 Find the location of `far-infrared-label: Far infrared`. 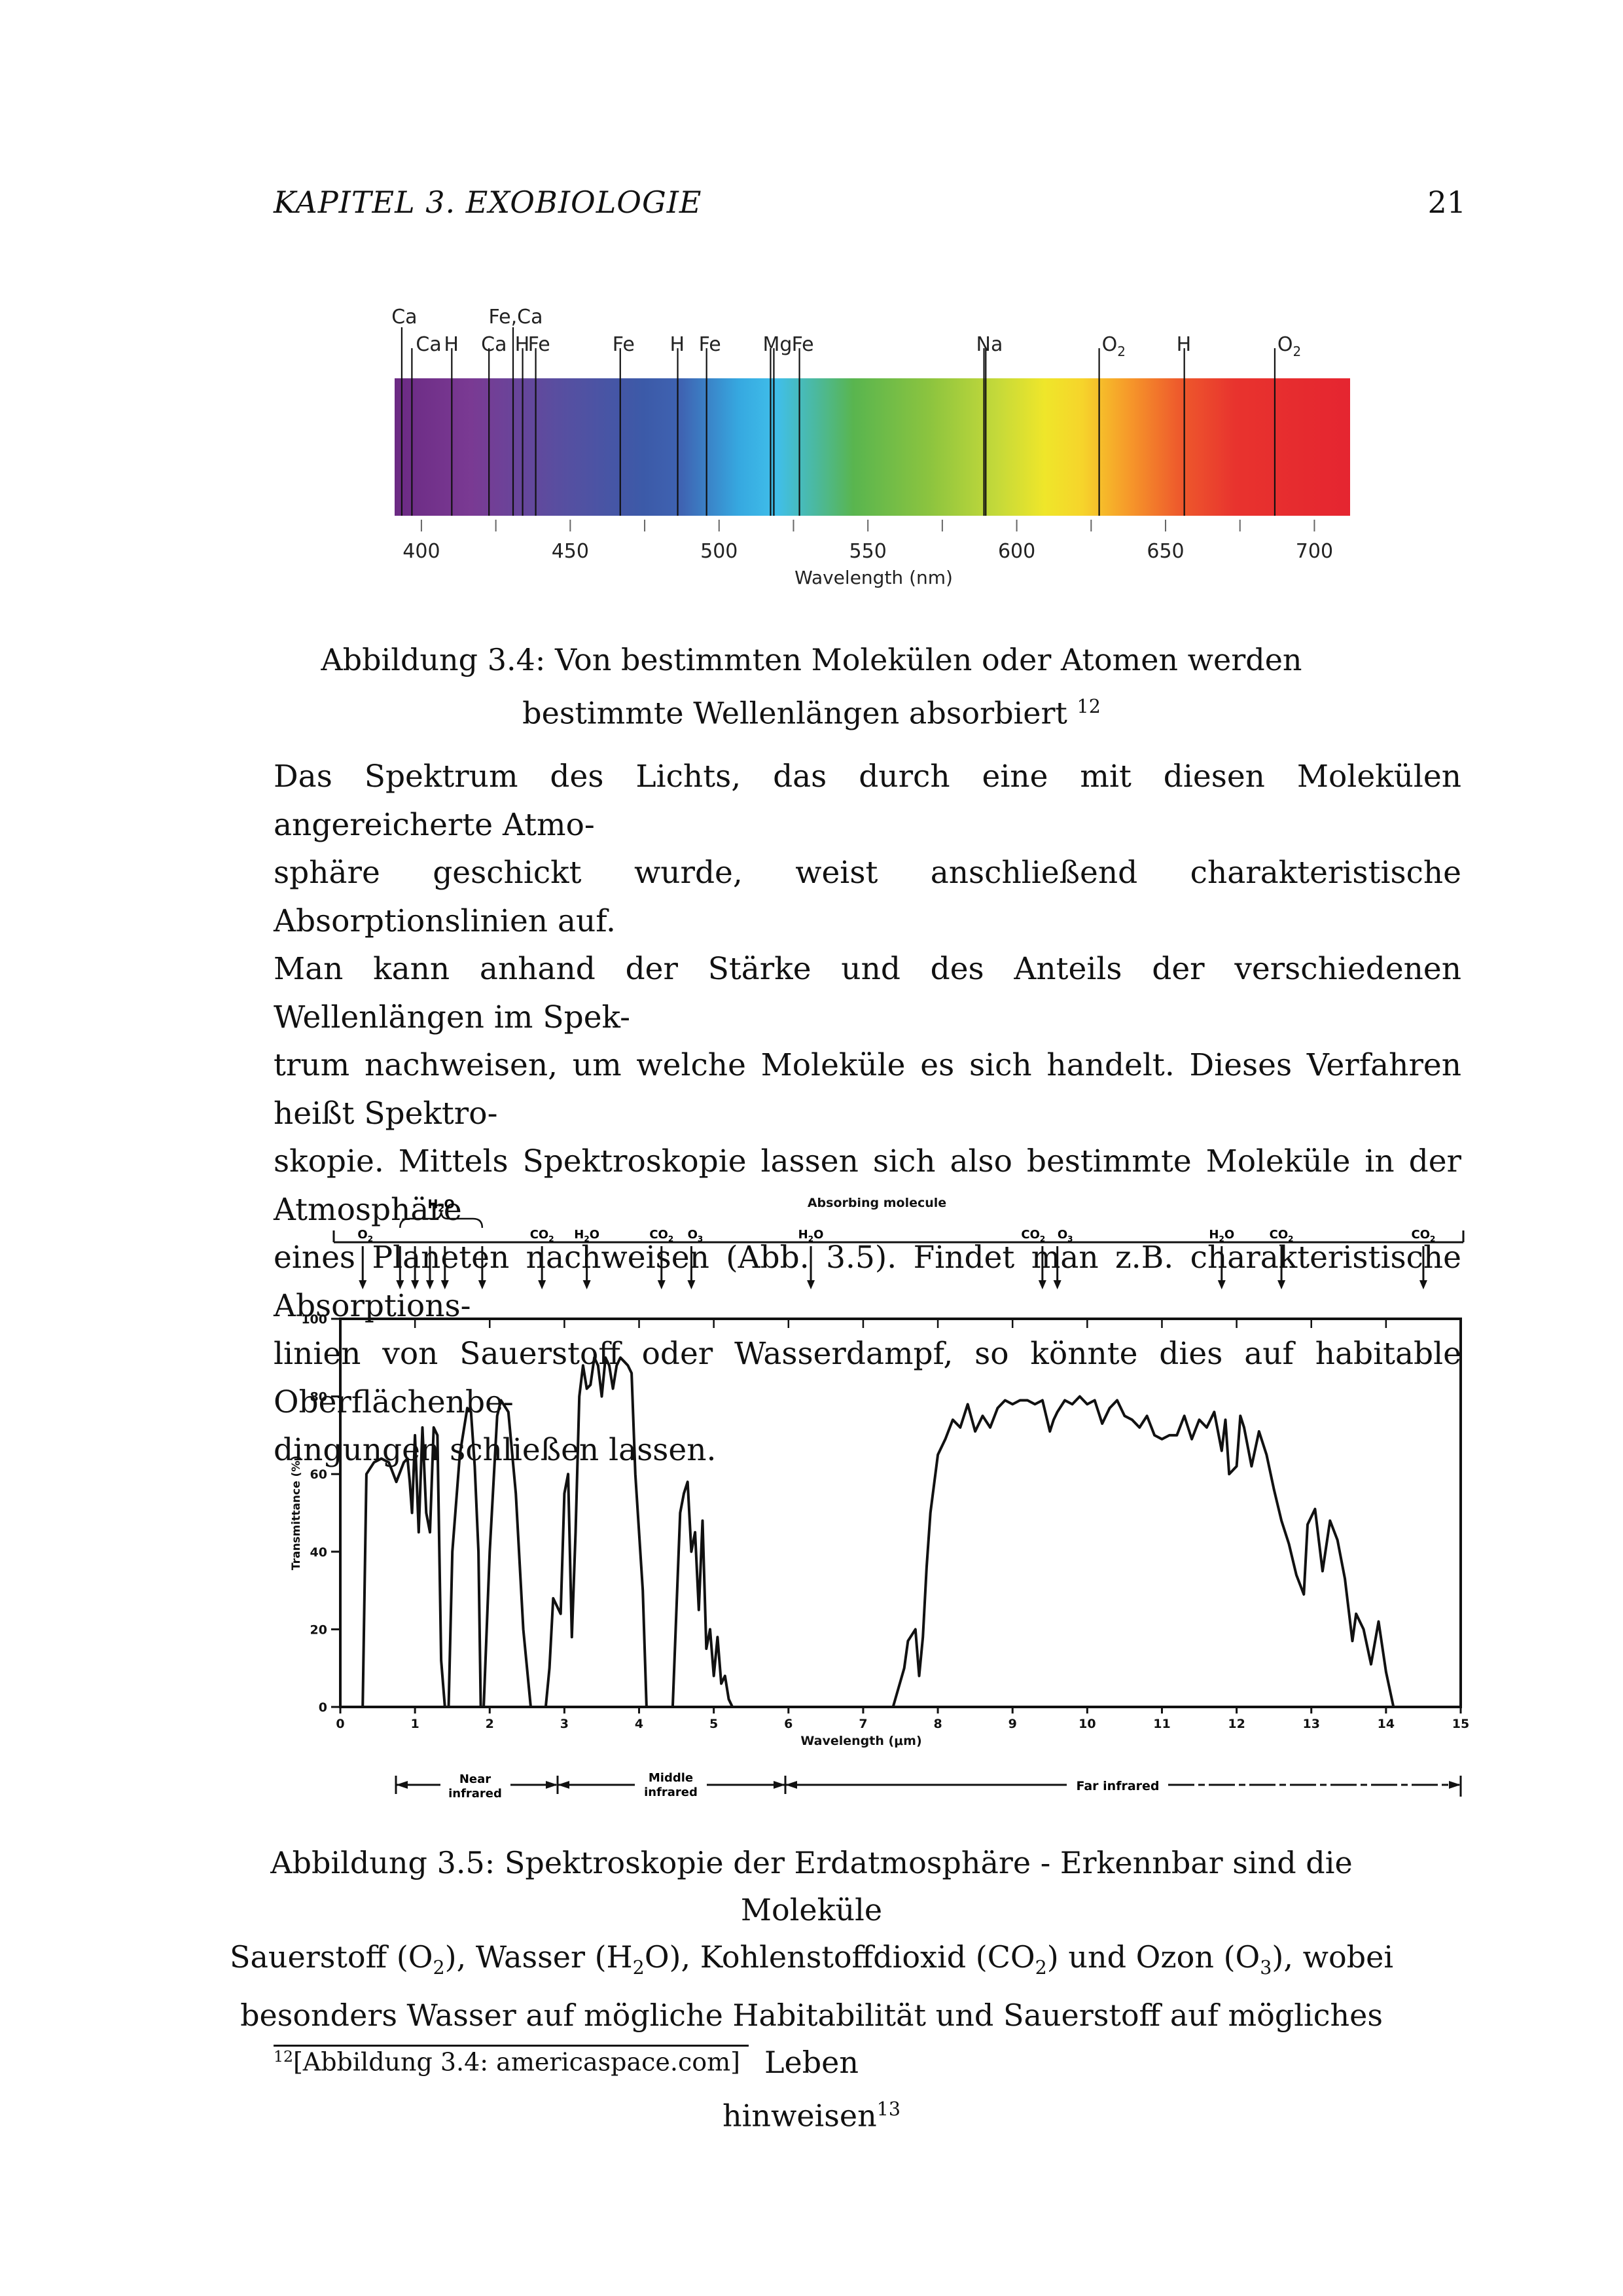

far-infrared-label: Far infrared is located at coordinates (1117, 1786).